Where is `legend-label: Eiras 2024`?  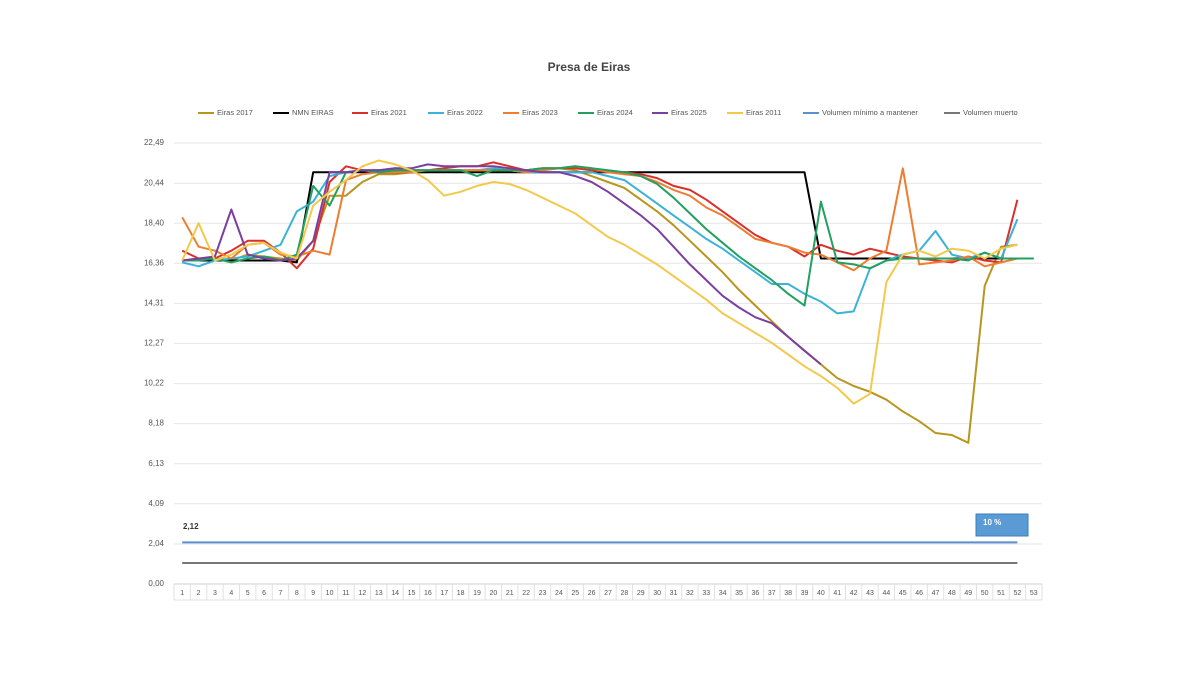
legend-label: Eiras 2024 is located at coordinates (615, 112).